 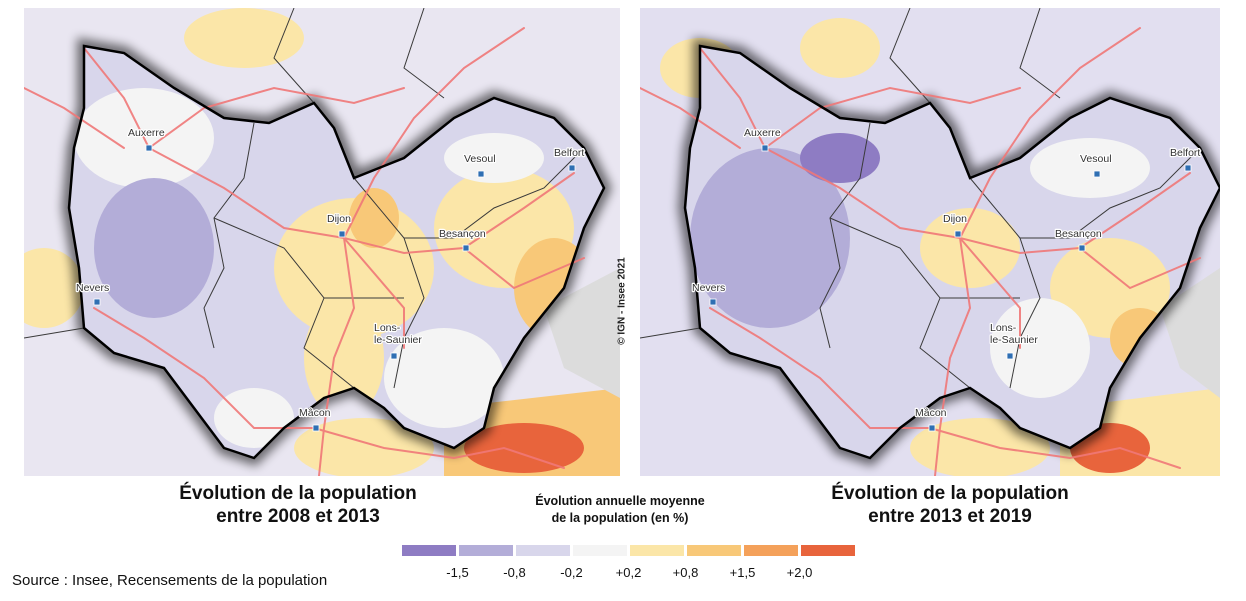 I want to click on city-marker-lons-le-saunier-right, so click(x=1010, y=356).